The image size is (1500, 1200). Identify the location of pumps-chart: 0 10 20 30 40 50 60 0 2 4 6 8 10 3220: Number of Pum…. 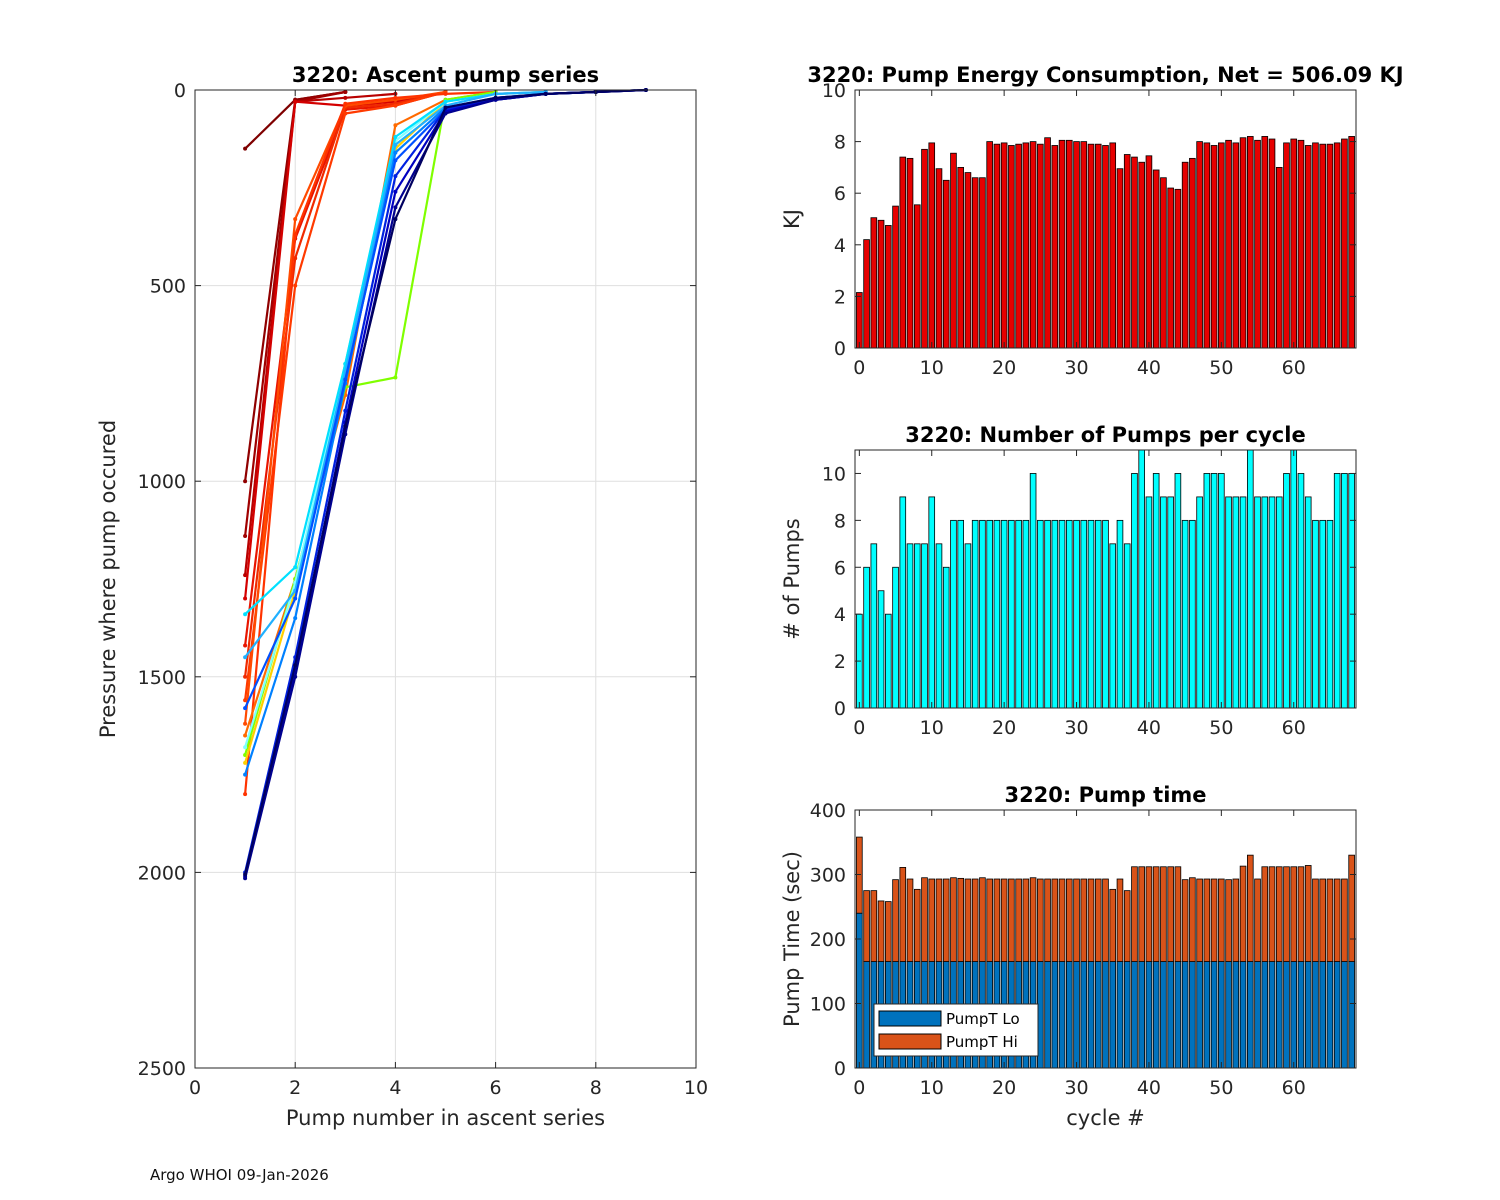
(1068, 581).